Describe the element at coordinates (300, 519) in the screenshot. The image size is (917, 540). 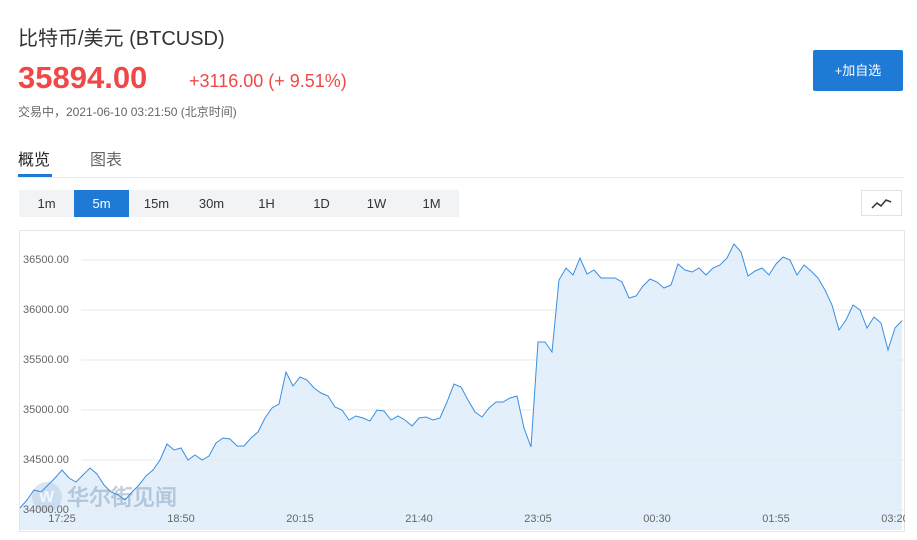
I see `x-tick-label: 20:15` at that location.